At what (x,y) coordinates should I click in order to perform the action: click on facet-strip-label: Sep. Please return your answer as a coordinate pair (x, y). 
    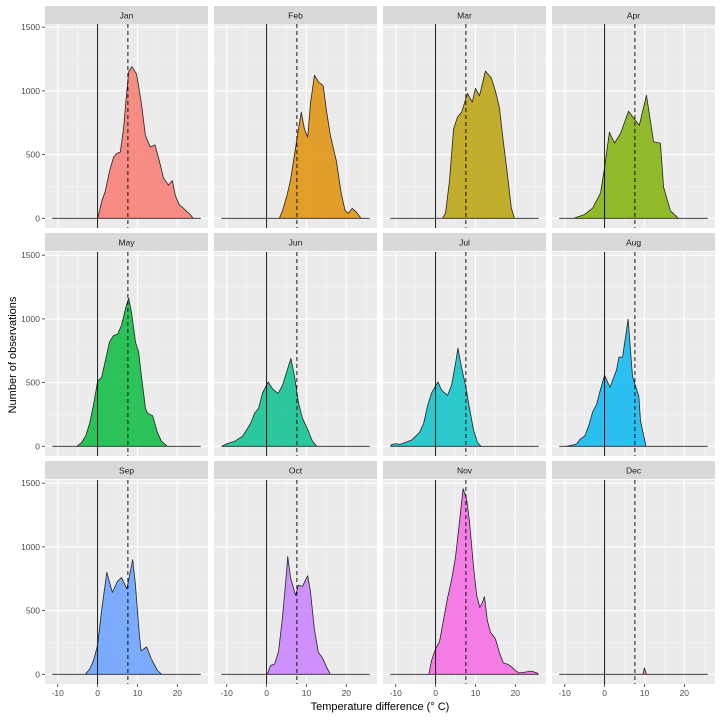
    Looking at the image, I should click on (126, 471).